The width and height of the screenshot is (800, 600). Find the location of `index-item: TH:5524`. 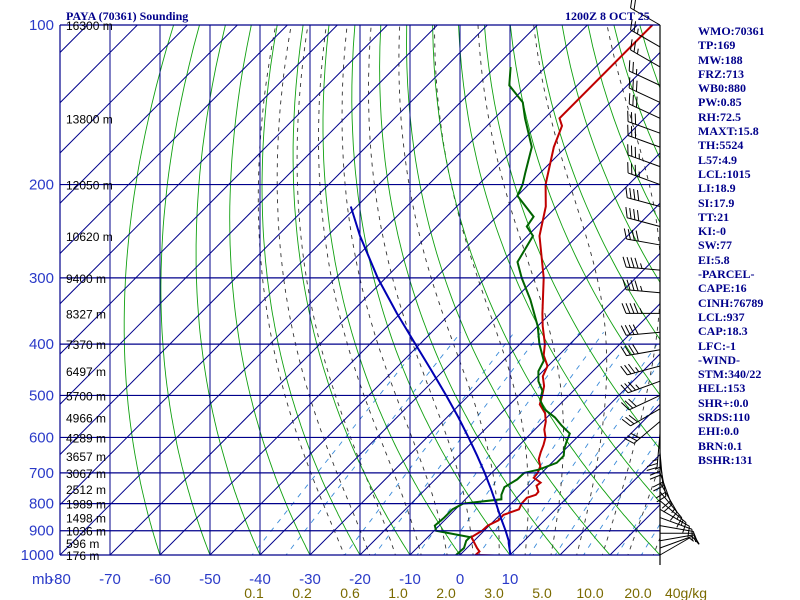

index-item: TH:5524 is located at coordinates (721, 145).